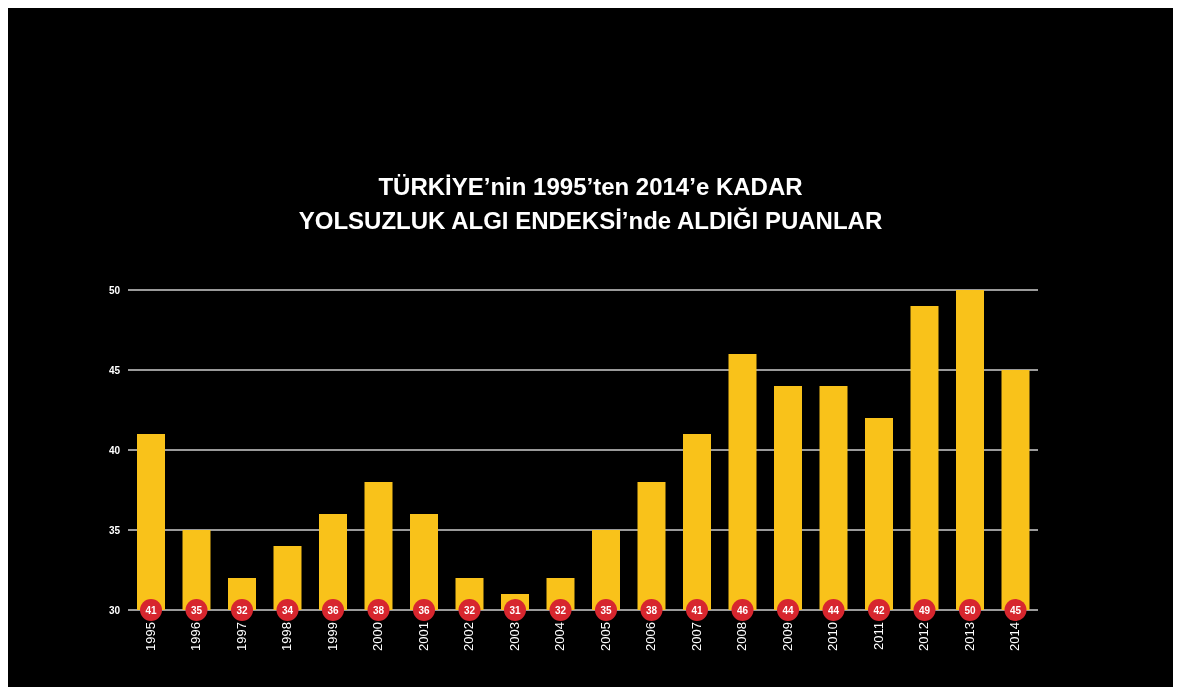 This screenshot has height=695, width=1181. I want to click on data-label: 42, so click(879, 610).